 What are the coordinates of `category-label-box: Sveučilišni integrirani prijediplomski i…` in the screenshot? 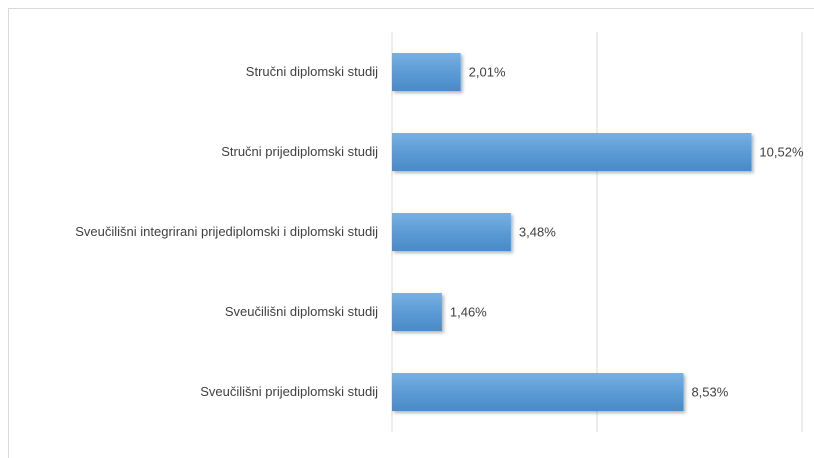 It's located at (193, 232).